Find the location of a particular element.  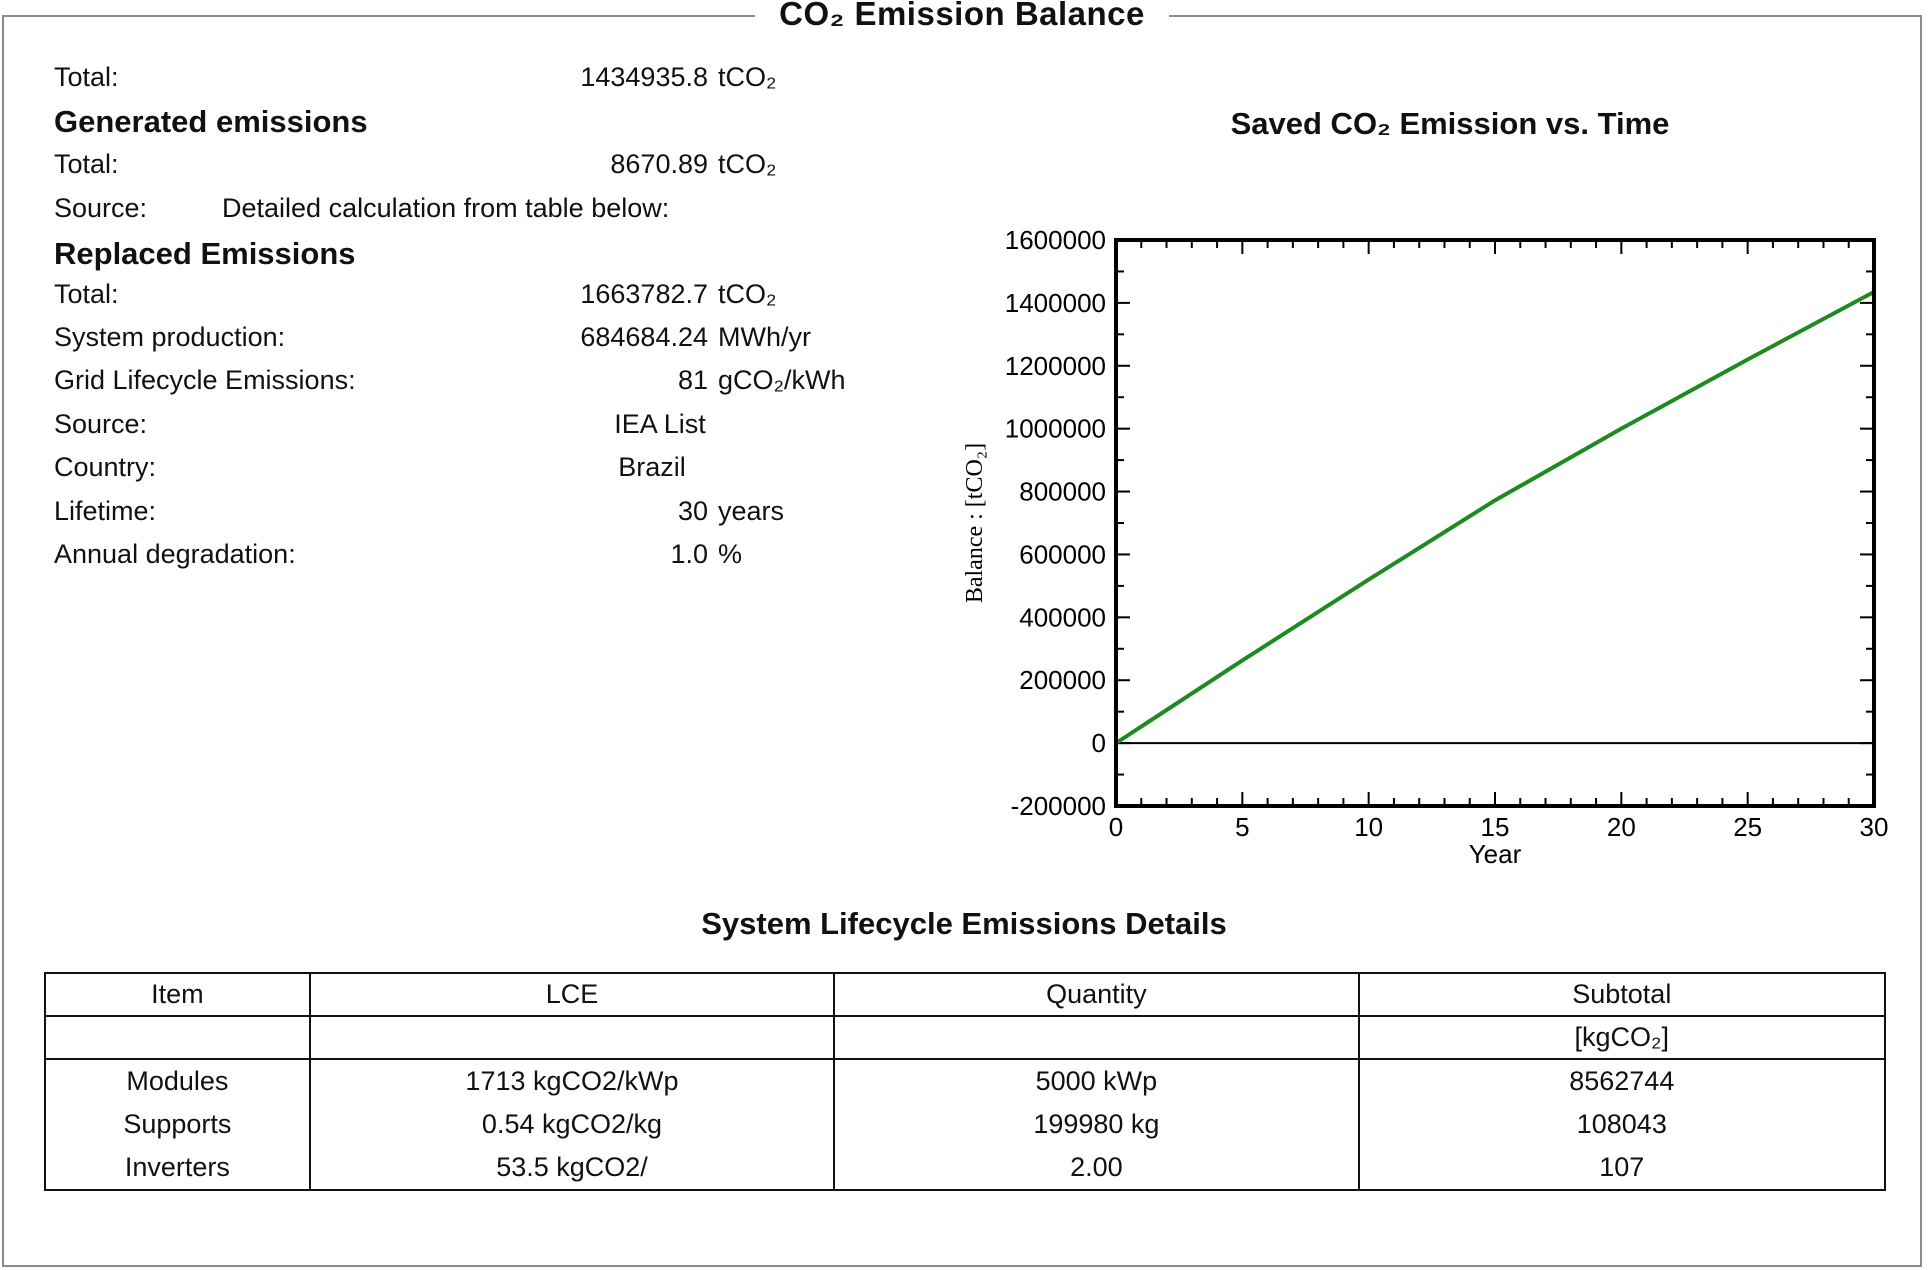

replaced-total-label: Total: is located at coordinates (86, 294).